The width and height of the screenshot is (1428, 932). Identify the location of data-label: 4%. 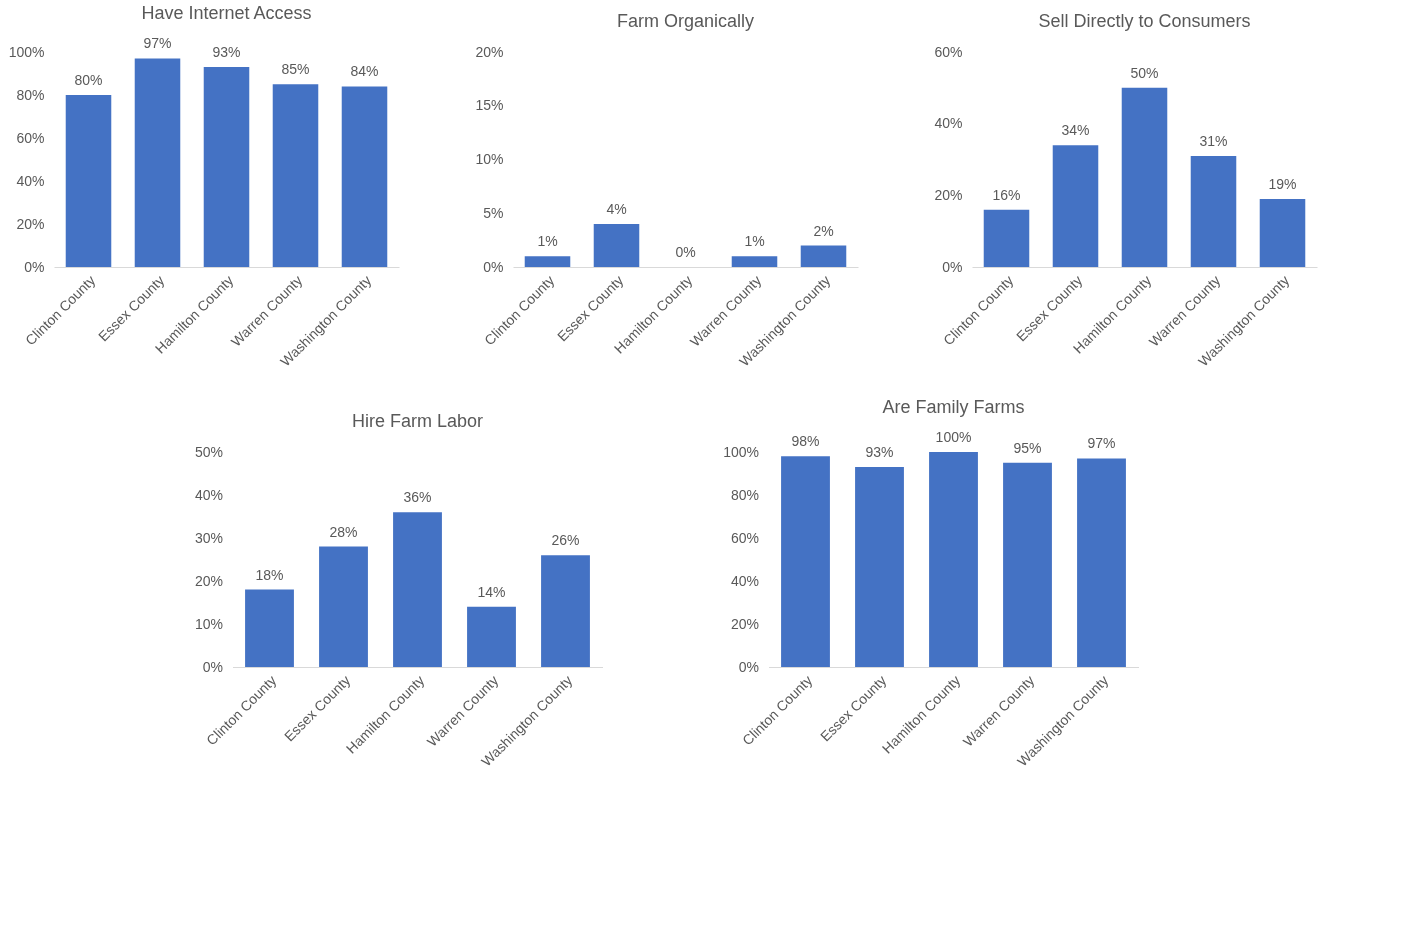
(616, 209).